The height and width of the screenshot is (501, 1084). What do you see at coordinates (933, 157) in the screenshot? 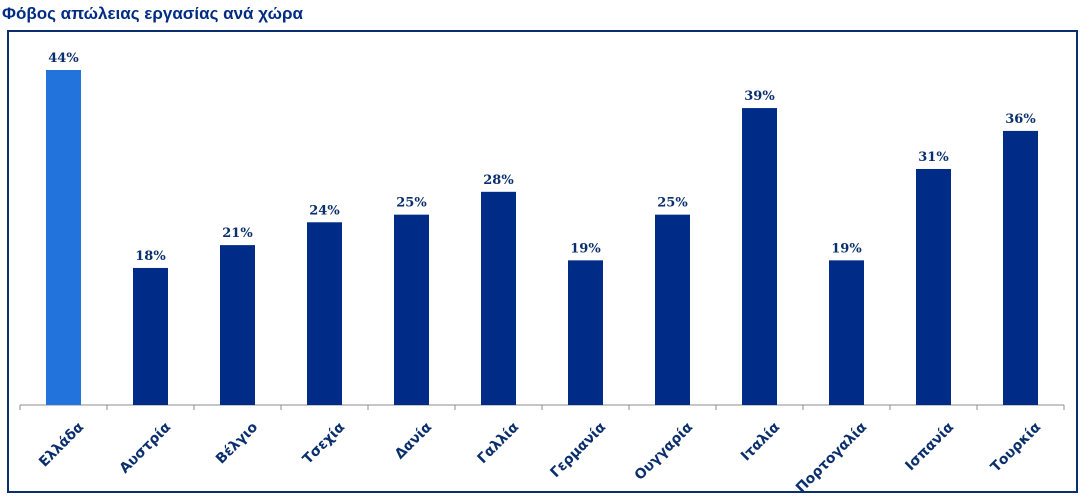
I see `data-label: 31%` at bounding box center [933, 157].